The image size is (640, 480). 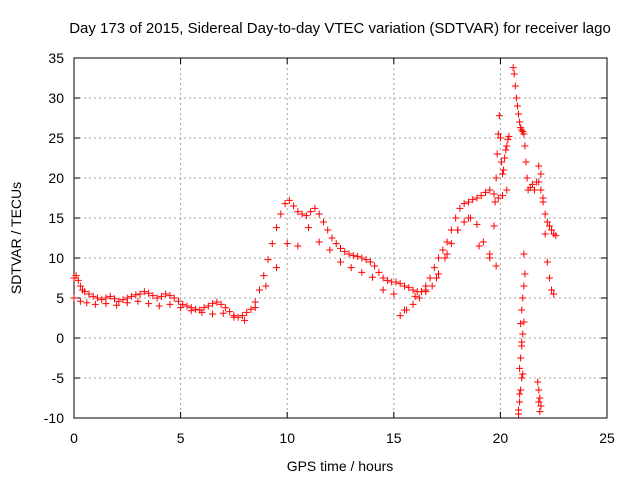 I want to click on series-outliers-22-h, so click(x=539, y=397).